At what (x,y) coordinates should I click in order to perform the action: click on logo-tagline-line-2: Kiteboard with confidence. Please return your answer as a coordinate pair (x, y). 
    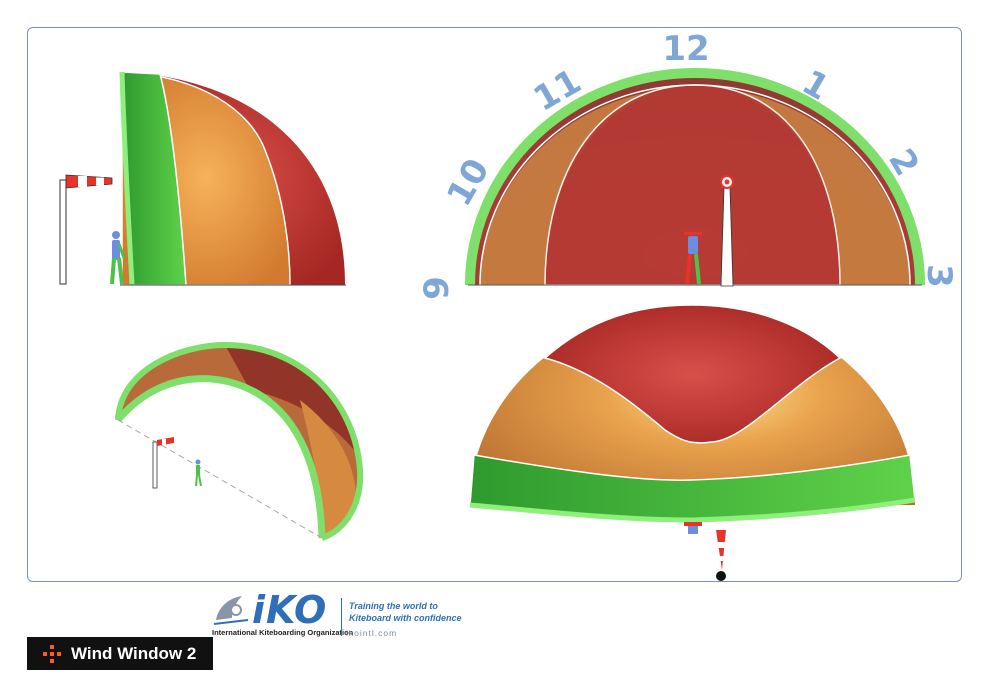
    Looking at the image, I should click on (405, 618).